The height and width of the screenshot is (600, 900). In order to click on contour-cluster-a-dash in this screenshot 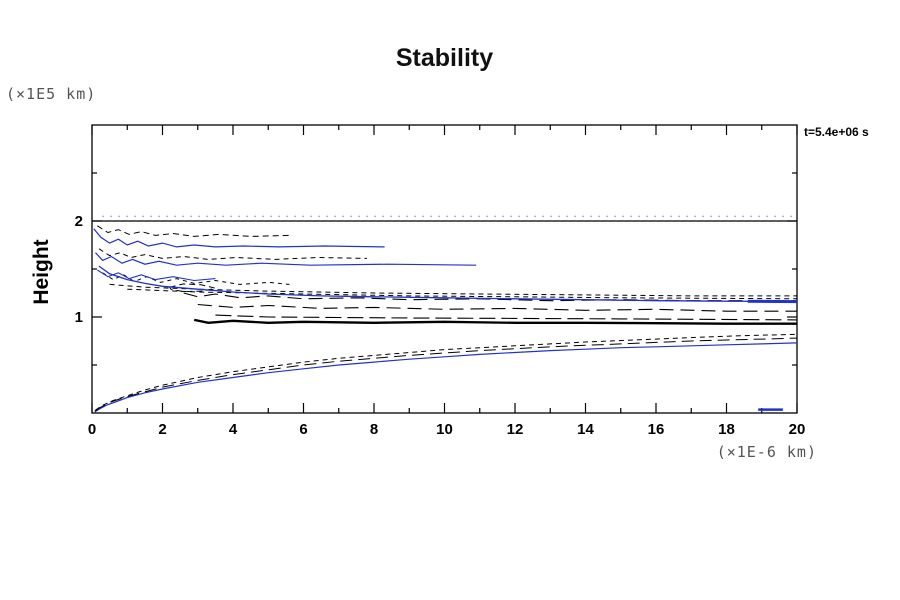, I will do `click(193, 231)`.